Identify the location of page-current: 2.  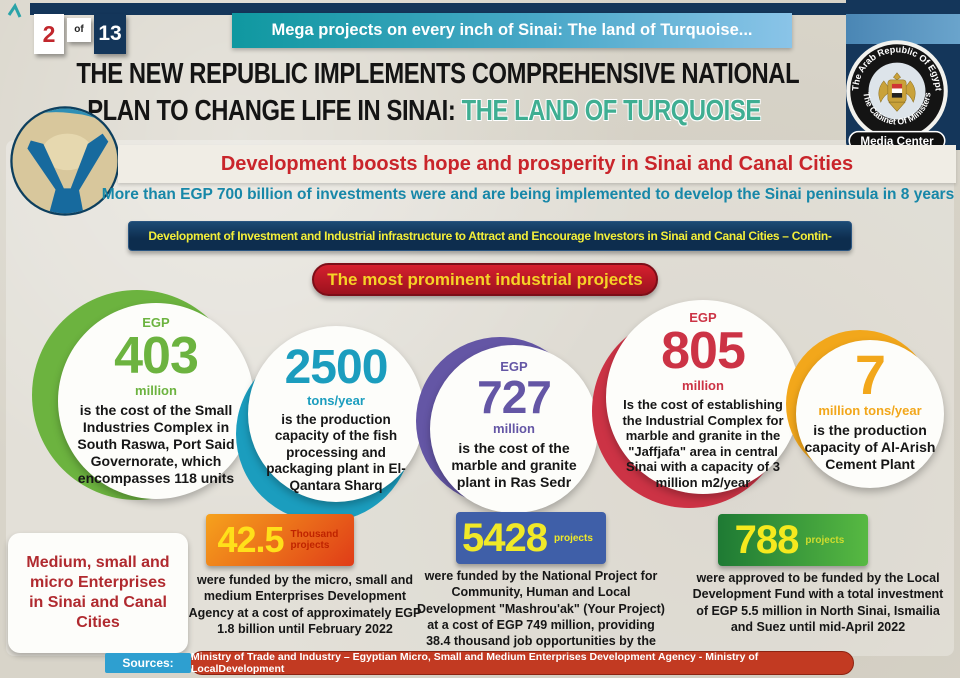
(49, 34).